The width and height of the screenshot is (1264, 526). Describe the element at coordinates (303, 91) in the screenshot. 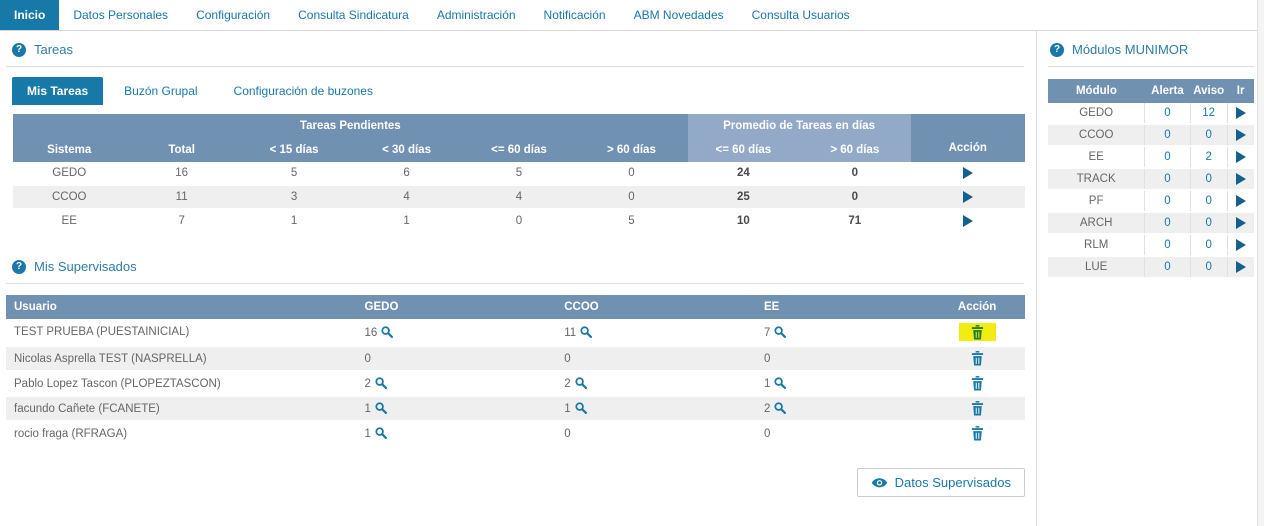

I see `tab-configuracion-de-buzones: Configuración de buzones` at that location.